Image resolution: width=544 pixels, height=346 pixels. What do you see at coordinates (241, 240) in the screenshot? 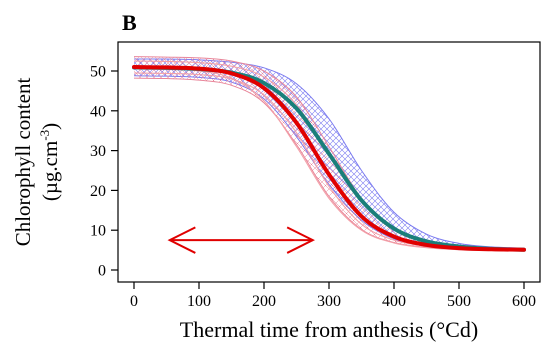
I see `annotation-arrow` at bounding box center [241, 240].